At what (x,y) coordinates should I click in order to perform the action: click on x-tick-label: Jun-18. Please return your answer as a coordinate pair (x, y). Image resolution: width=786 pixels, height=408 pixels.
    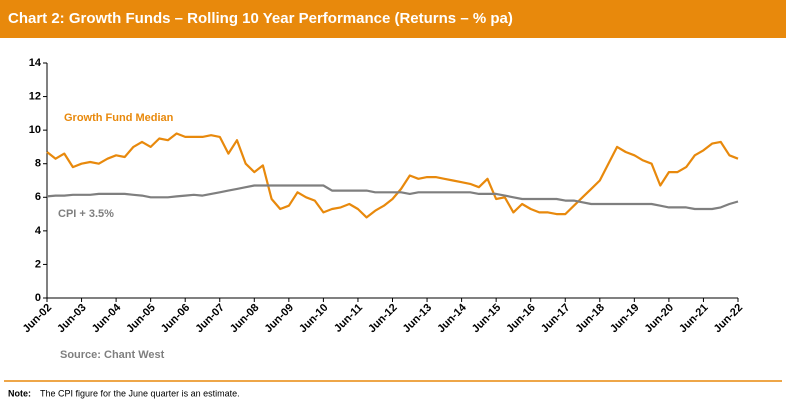
    Looking at the image, I should click on (590, 319).